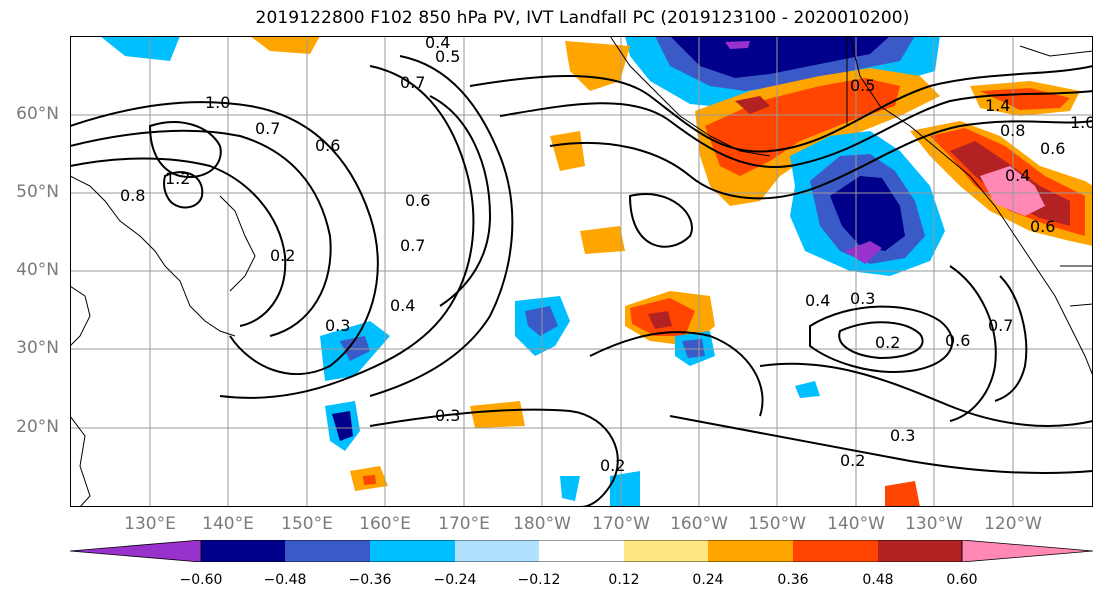  What do you see at coordinates (455, 580) in the screenshot?
I see `colorbar-tick-label: −0.24` at bounding box center [455, 580].